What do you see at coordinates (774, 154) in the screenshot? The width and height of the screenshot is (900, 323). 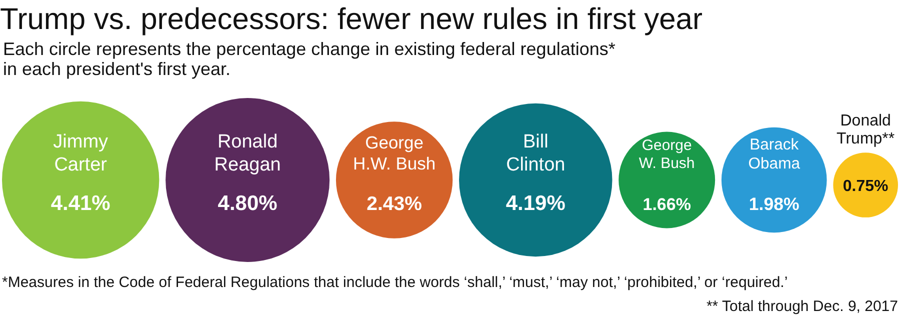 I see `category-label: Barack Obama` at bounding box center [774, 154].